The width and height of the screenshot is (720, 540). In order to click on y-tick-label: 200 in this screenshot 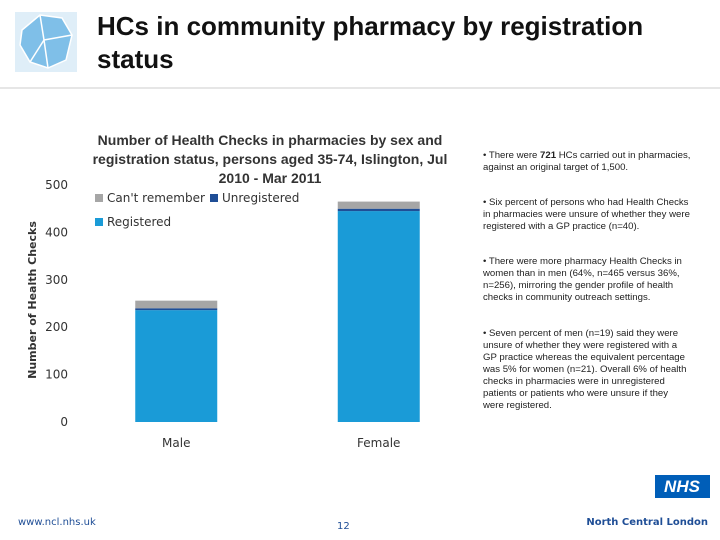, I will do `click(56, 327)`.